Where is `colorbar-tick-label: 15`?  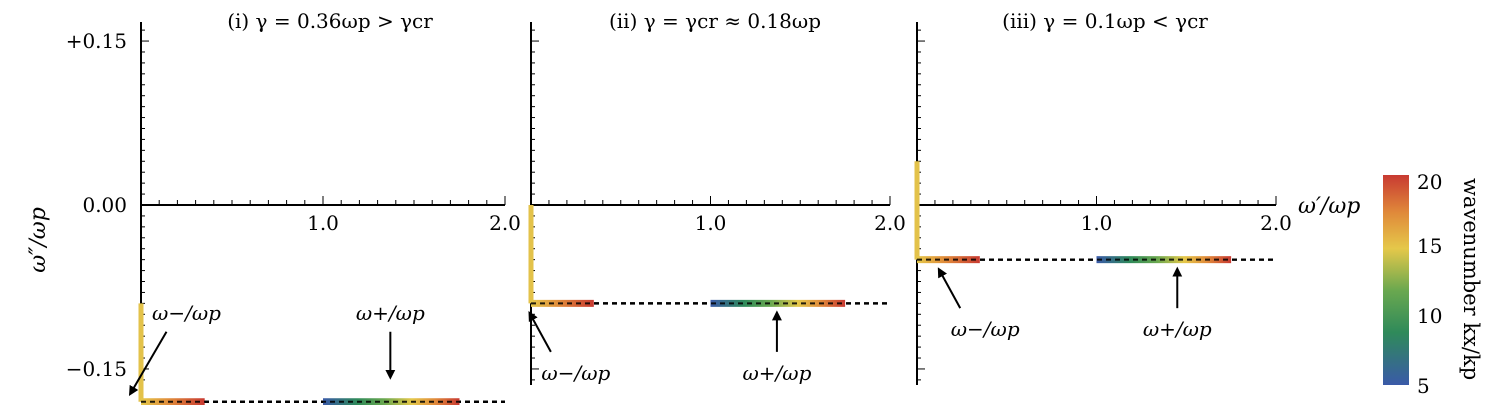 colorbar-tick-label: 15 is located at coordinates (1429, 246).